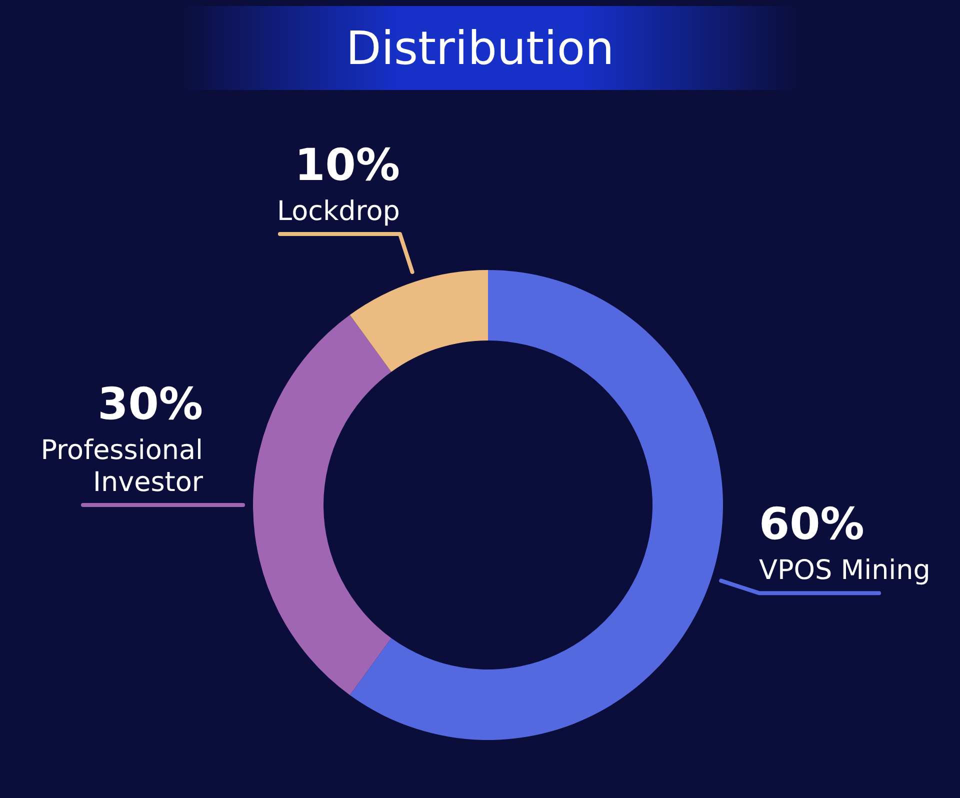 This screenshot has height=798, width=960. I want to click on slice-label: Lockdrop, so click(338, 211).